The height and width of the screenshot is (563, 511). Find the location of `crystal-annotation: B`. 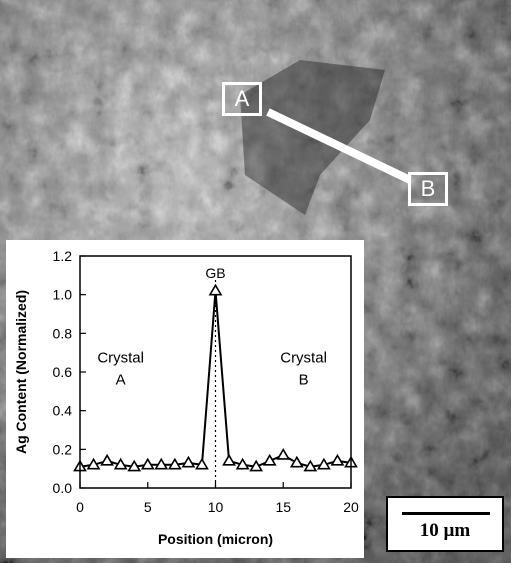

crystal-annotation: B is located at coordinates (304, 379).